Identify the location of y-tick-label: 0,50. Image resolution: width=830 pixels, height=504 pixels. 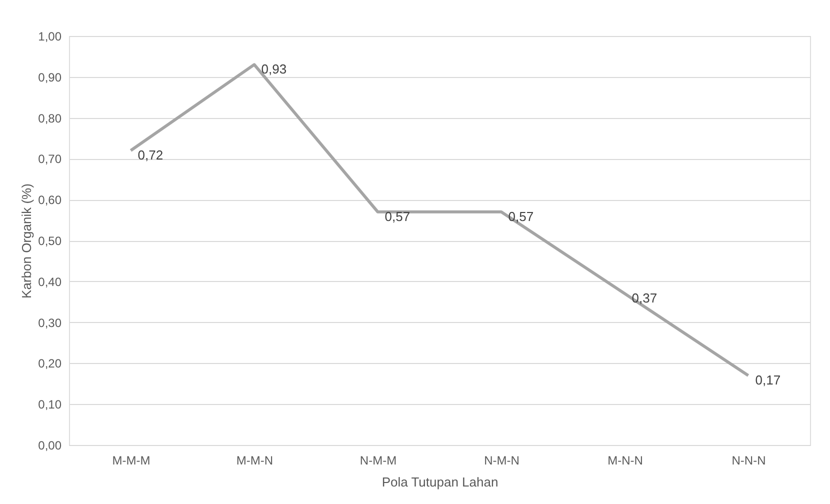
(50, 241).